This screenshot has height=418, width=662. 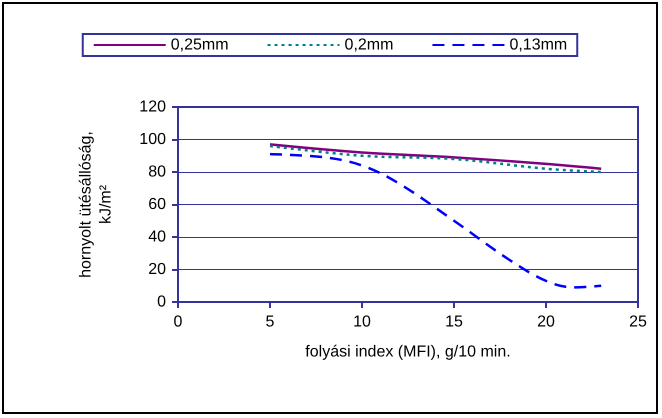 What do you see at coordinates (157, 269) in the screenshot?
I see `y-tick-label: 20` at bounding box center [157, 269].